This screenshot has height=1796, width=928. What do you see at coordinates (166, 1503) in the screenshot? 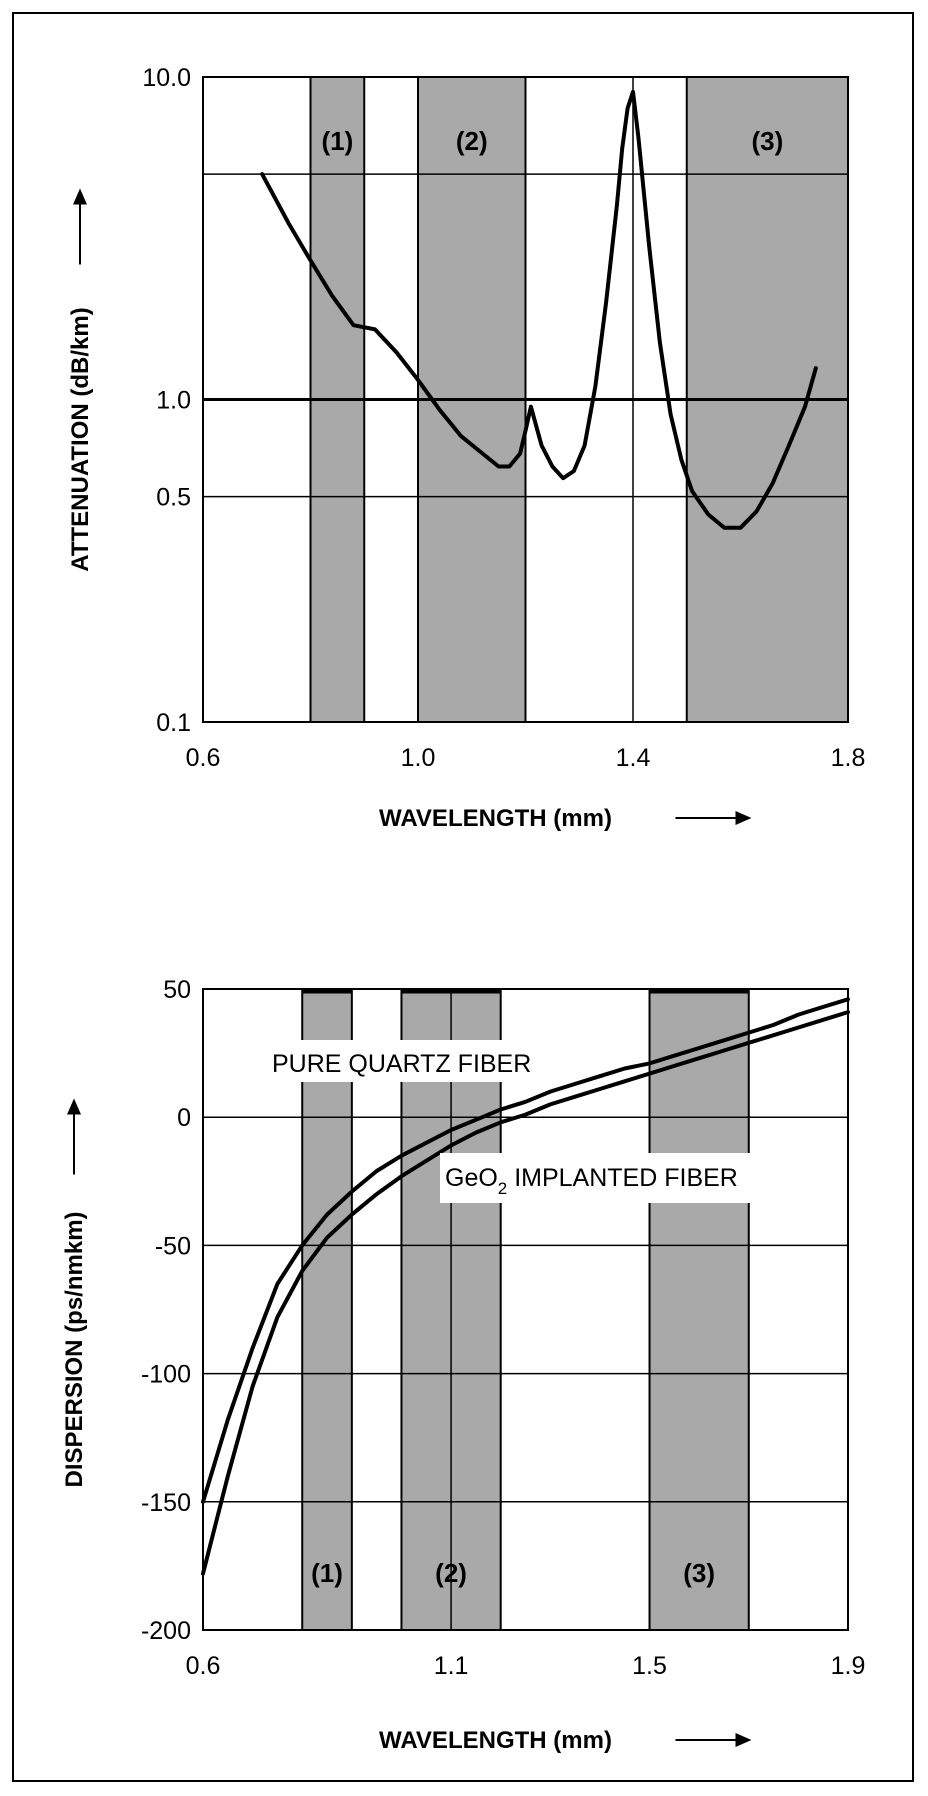
I see `y-tick-label: -150` at bounding box center [166, 1503].